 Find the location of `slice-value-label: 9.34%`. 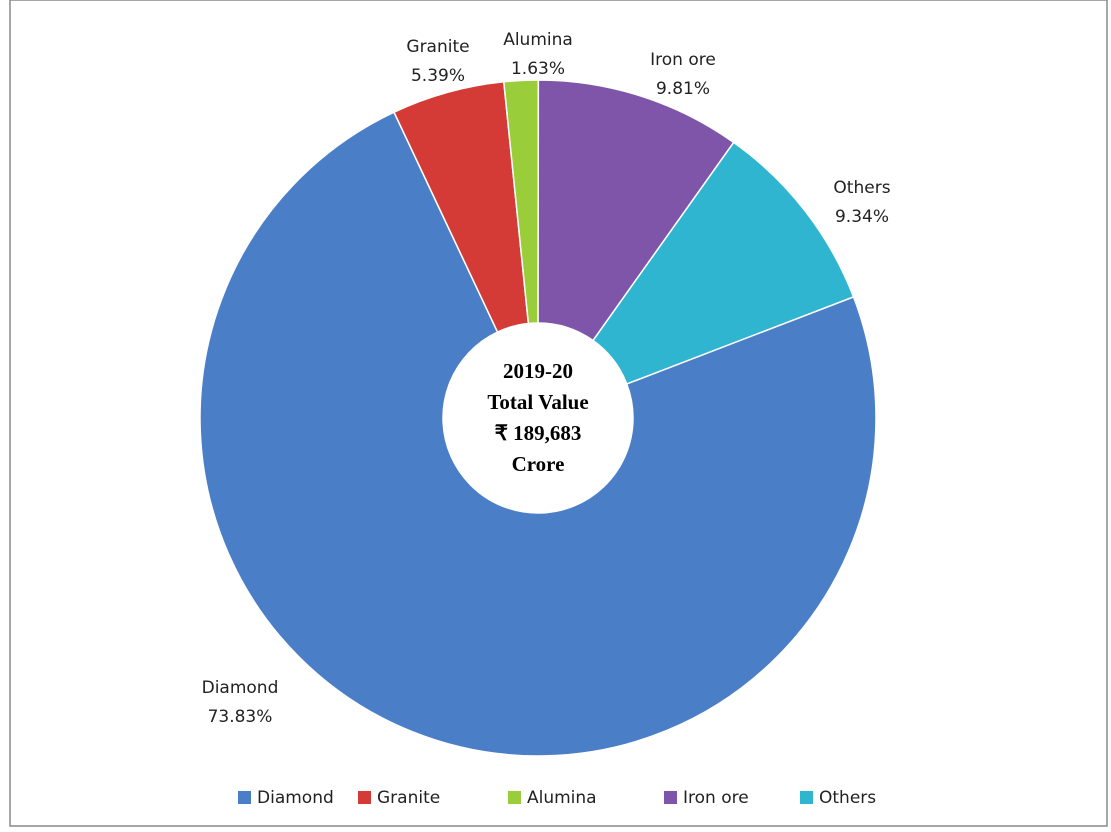

slice-value-label: 9.34% is located at coordinates (862, 217).